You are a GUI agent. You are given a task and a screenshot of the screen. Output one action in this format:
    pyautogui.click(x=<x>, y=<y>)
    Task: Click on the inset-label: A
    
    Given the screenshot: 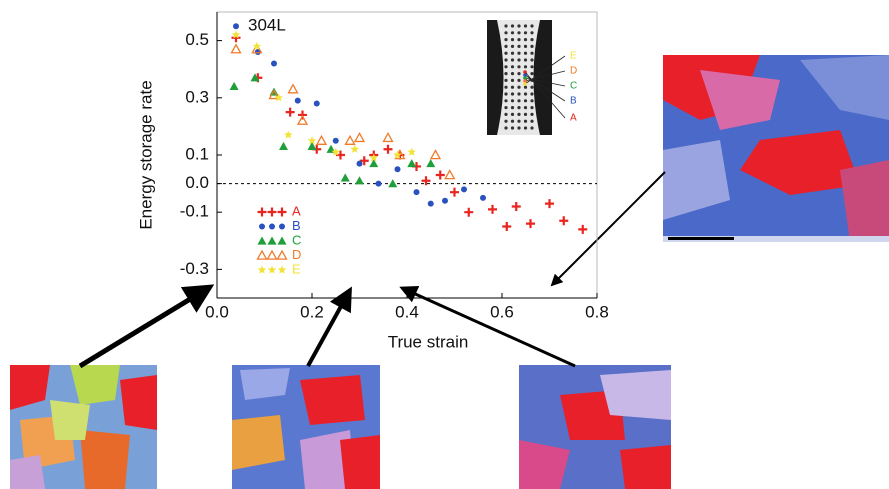 What is the action you would take?
    pyautogui.click(x=573, y=118)
    